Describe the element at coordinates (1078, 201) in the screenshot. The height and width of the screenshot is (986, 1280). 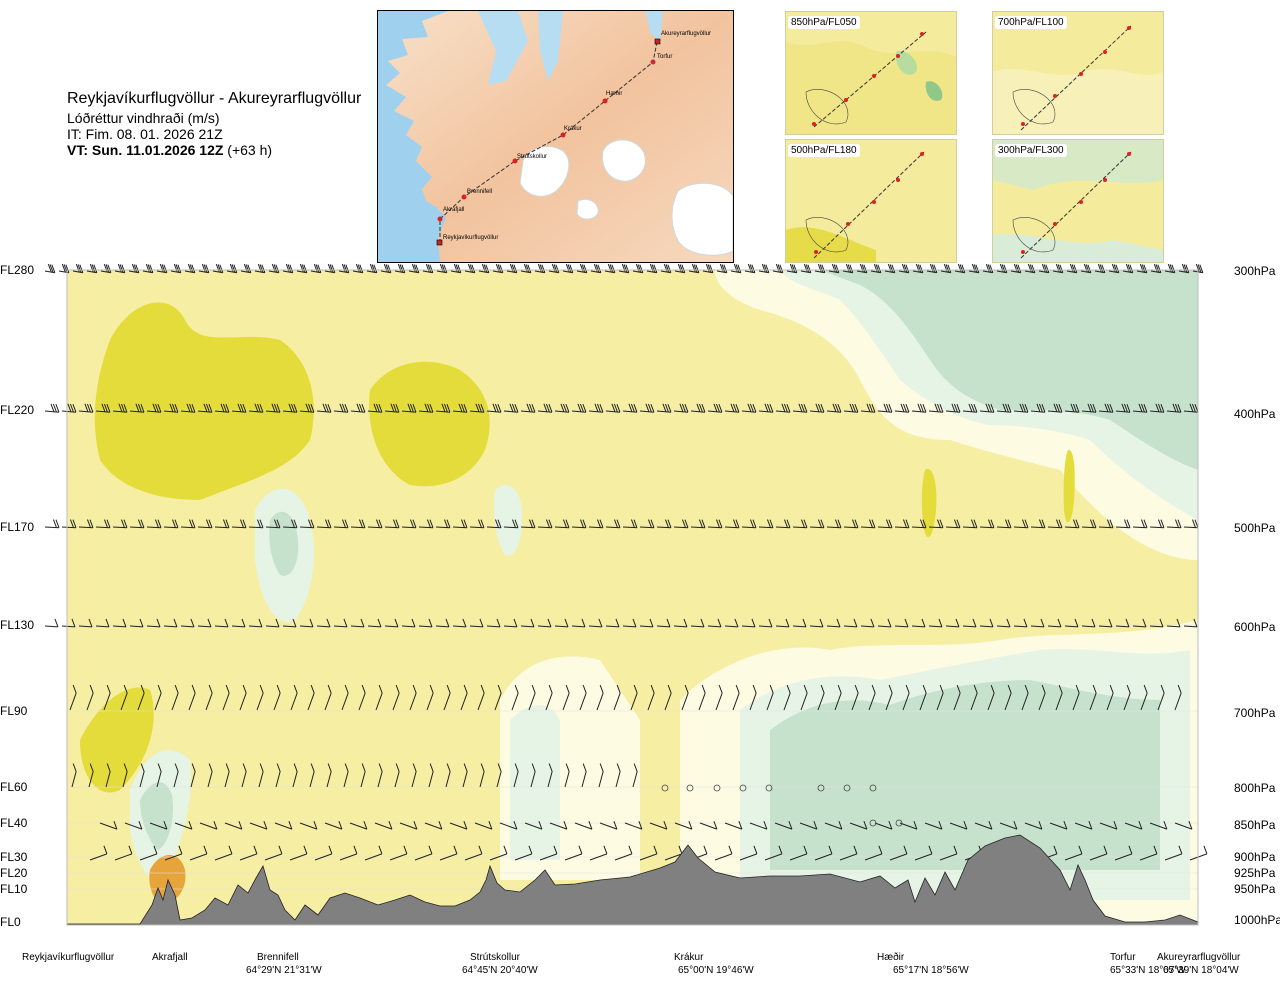
I see `inset-map-300: 300hPa/FL300` at that location.